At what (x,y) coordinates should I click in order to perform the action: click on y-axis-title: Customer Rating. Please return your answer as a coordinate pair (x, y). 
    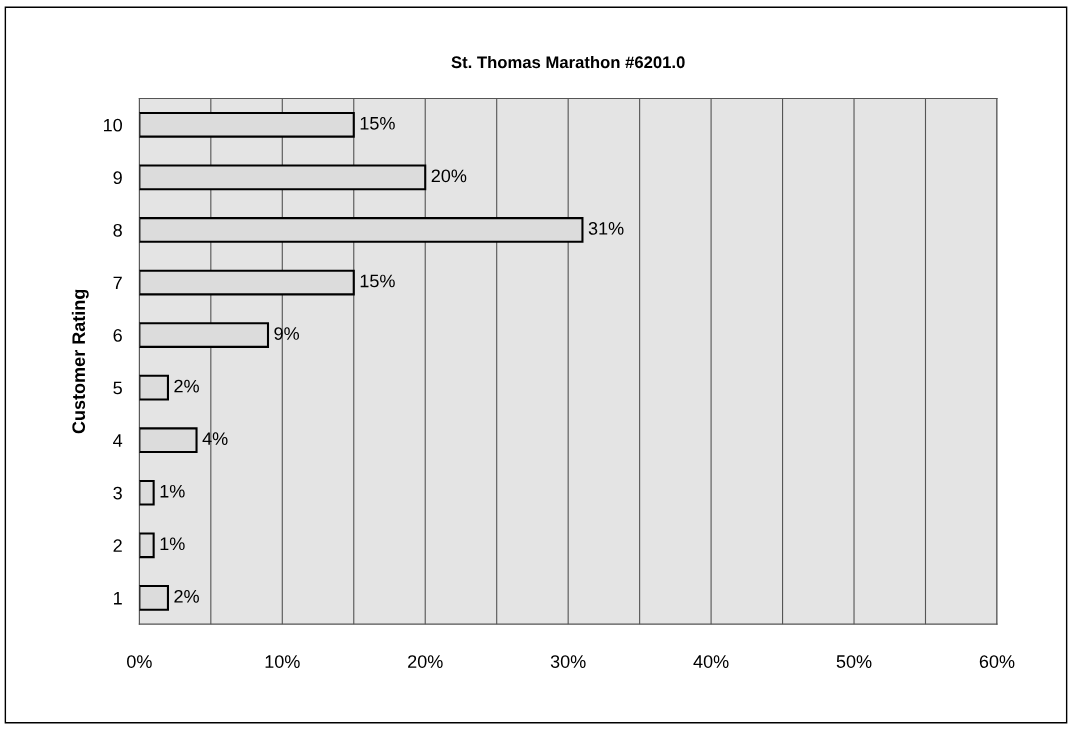
    Looking at the image, I should click on (80, 361).